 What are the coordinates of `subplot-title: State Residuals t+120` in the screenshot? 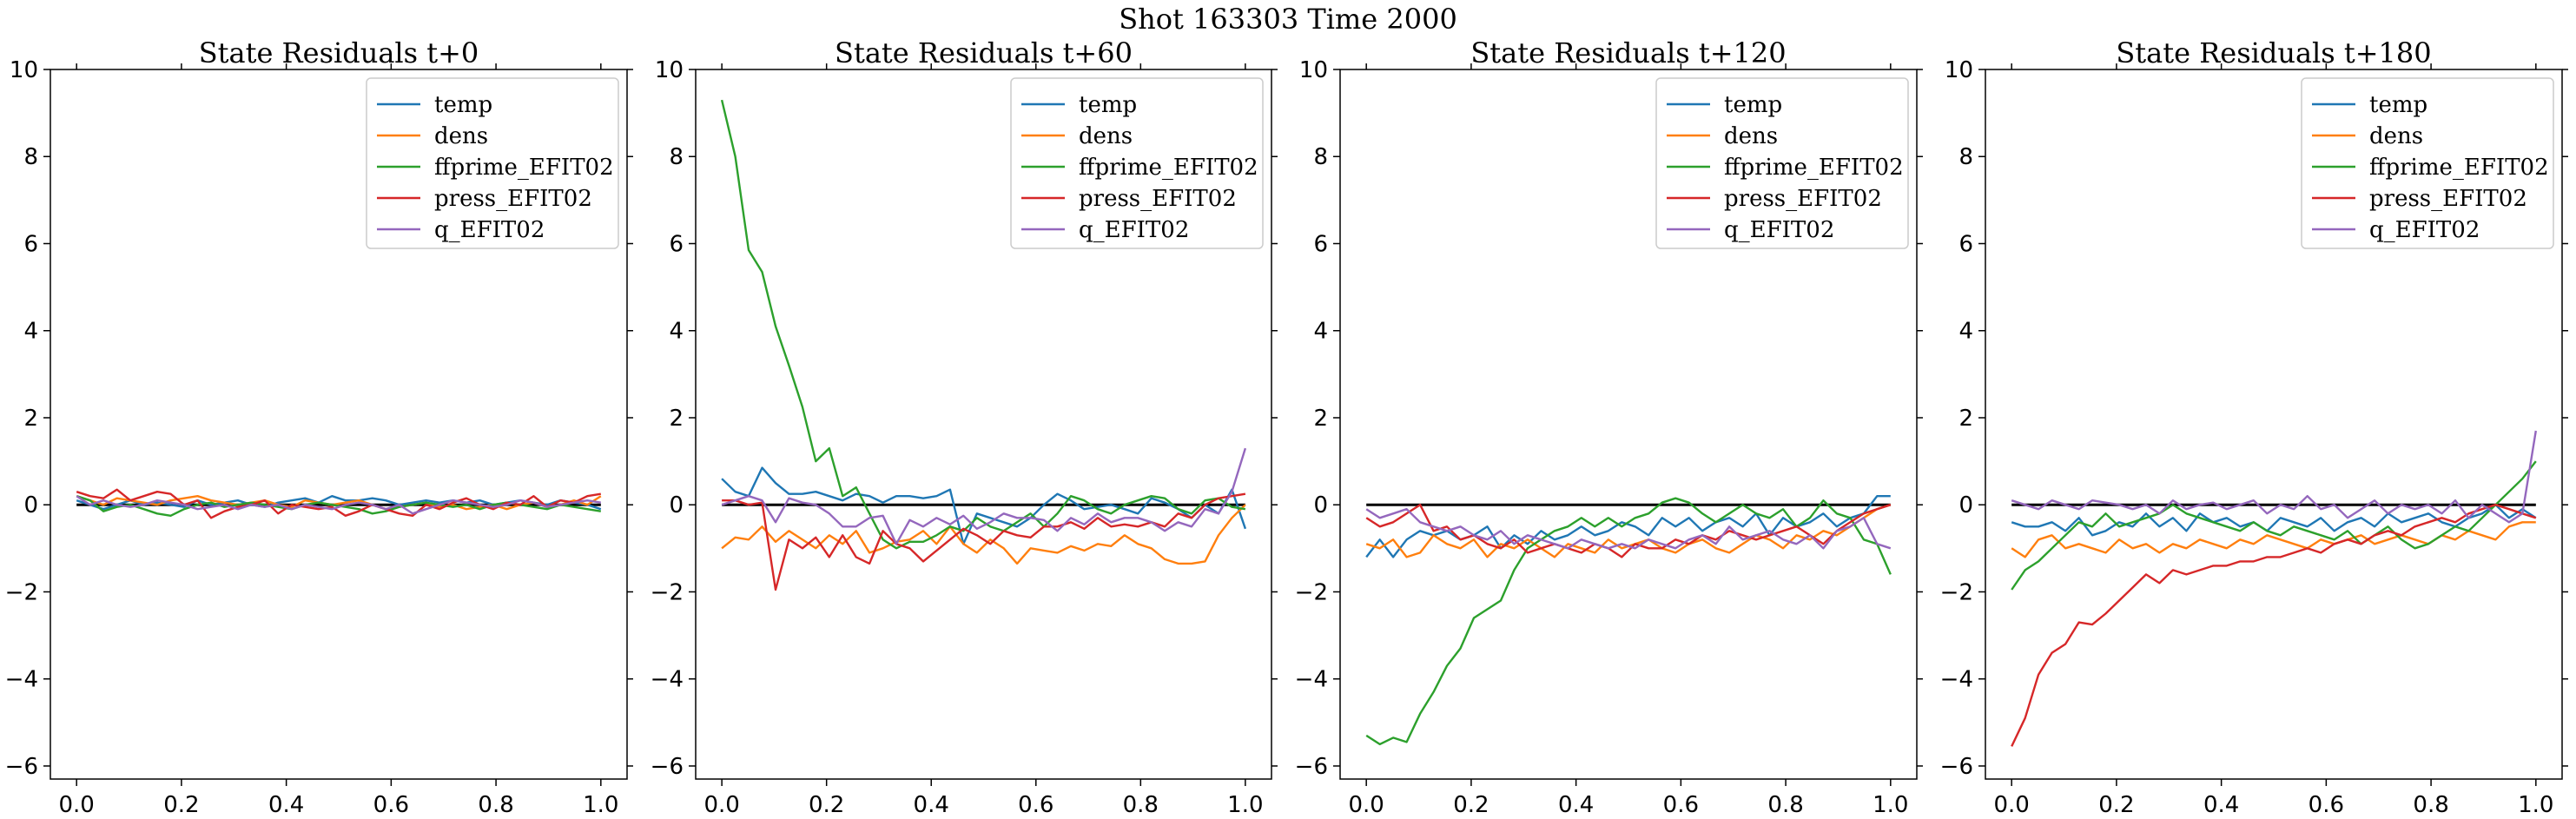 It's located at (1628, 52).